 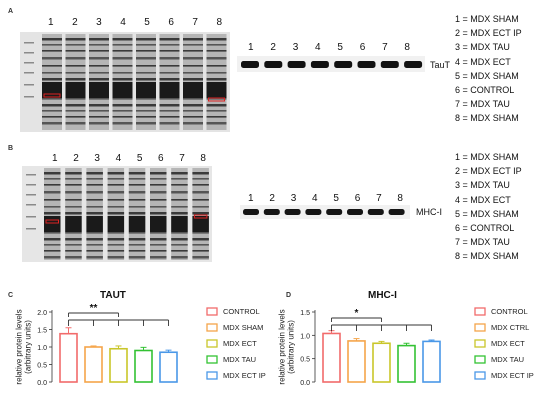 What do you see at coordinates (68, 357) in the screenshot?
I see `bar-control` at bounding box center [68, 357].